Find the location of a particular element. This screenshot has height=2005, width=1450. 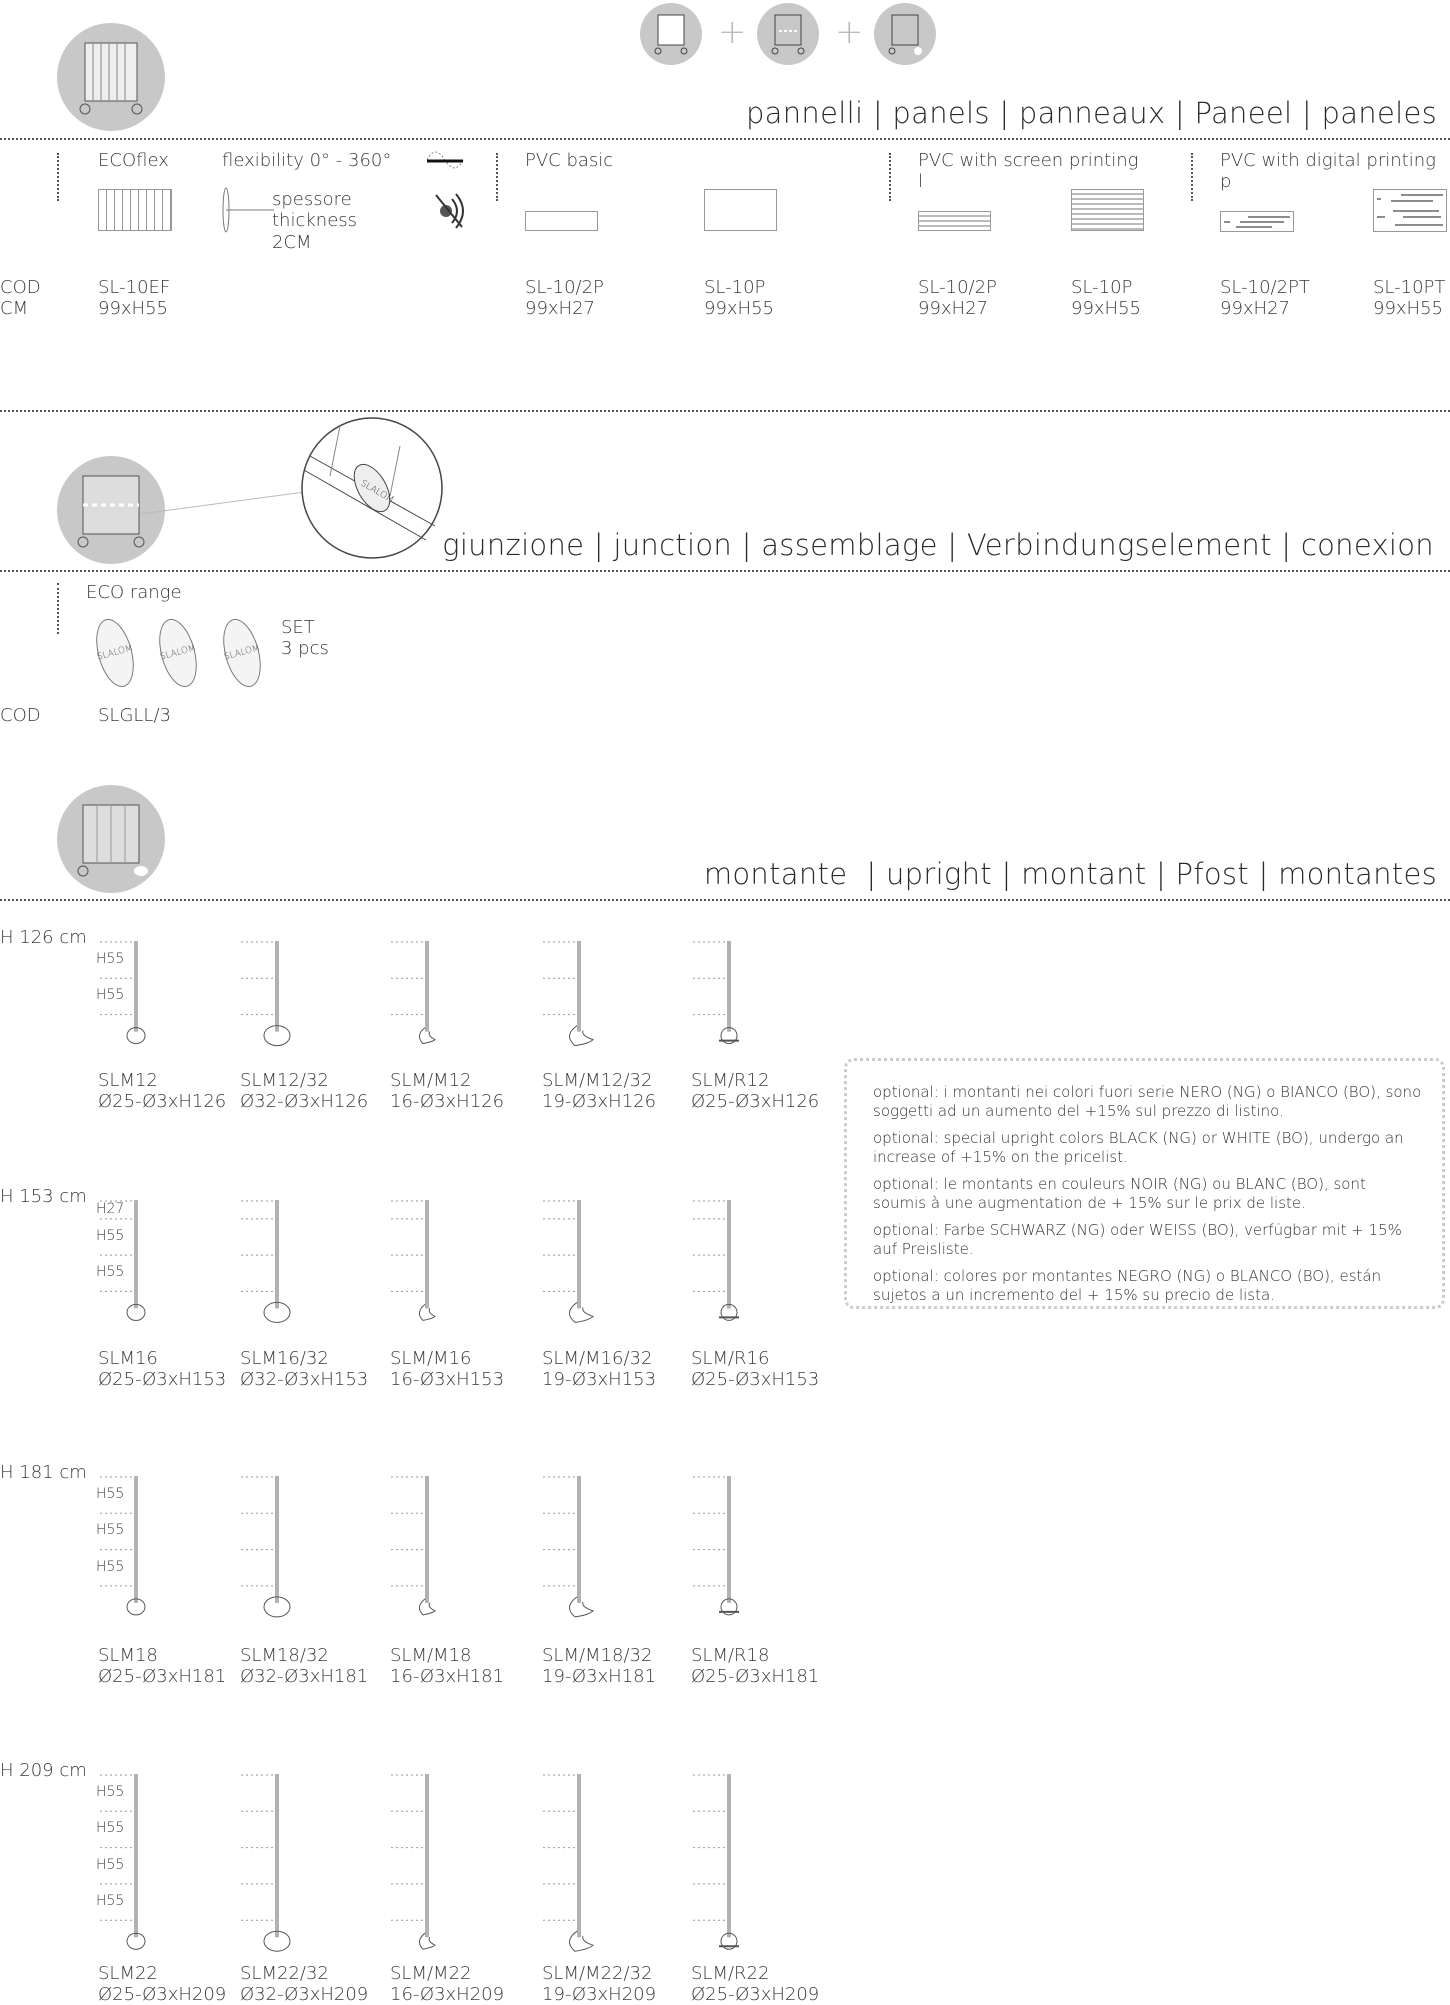

upright-code: SLM/M18/32 is located at coordinates (597, 1655).